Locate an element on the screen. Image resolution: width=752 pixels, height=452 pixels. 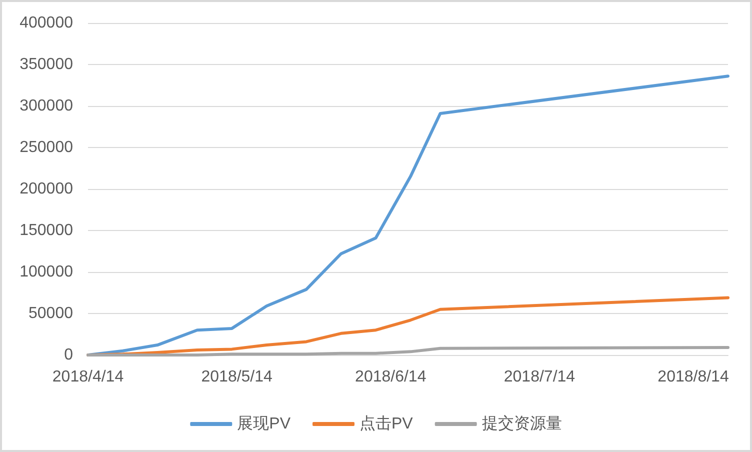
y-tick-label: 50000 is located at coordinates (51, 313).